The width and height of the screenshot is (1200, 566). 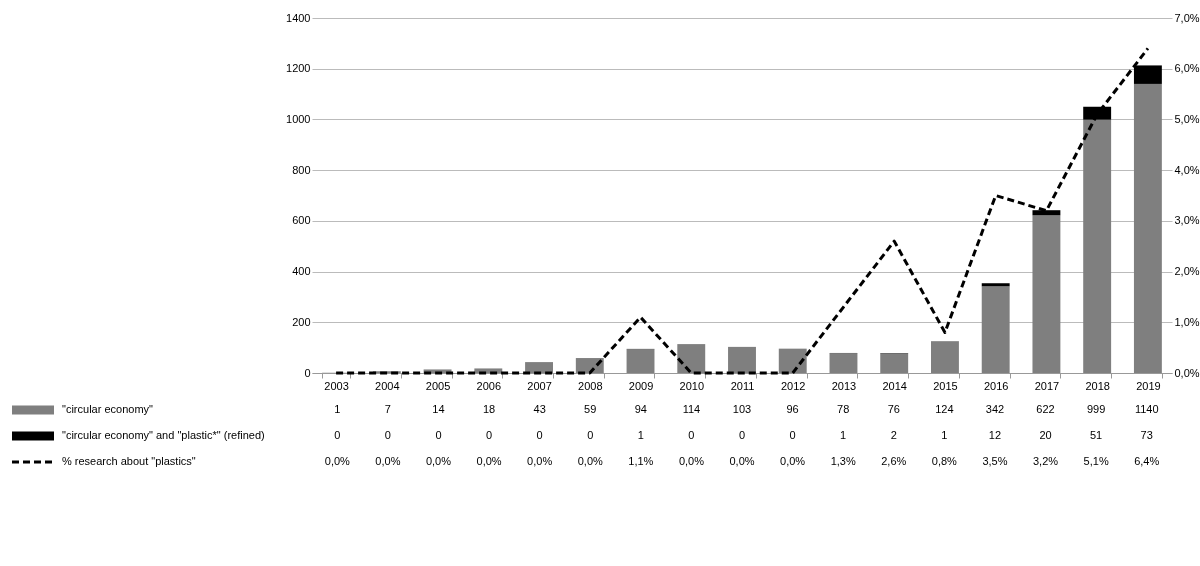 I want to click on data-label: 5,1%, so click(x=1096, y=461).